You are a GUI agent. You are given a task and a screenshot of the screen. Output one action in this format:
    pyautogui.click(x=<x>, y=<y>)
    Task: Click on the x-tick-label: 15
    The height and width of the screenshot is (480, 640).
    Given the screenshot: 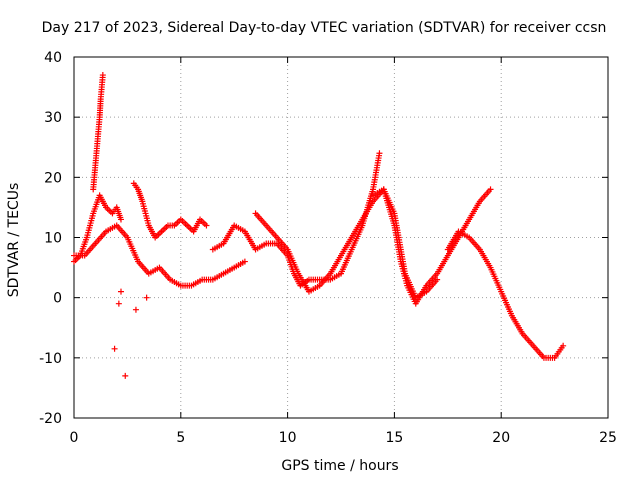 What is the action you would take?
    pyautogui.click(x=394, y=438)
    